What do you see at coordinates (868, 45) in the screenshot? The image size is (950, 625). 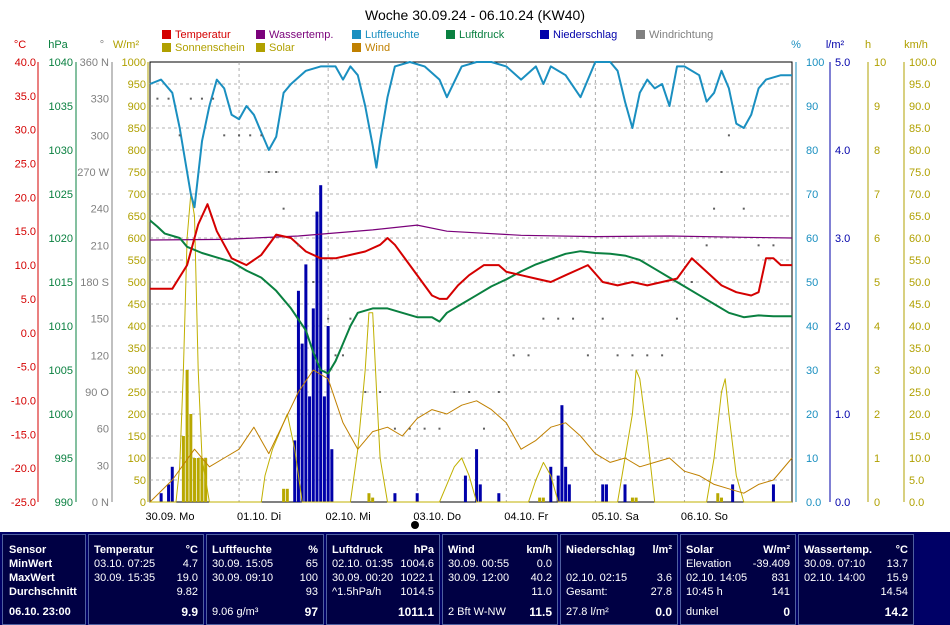 I see `axis-unit-sun: h` at bounding box center [868, 45].